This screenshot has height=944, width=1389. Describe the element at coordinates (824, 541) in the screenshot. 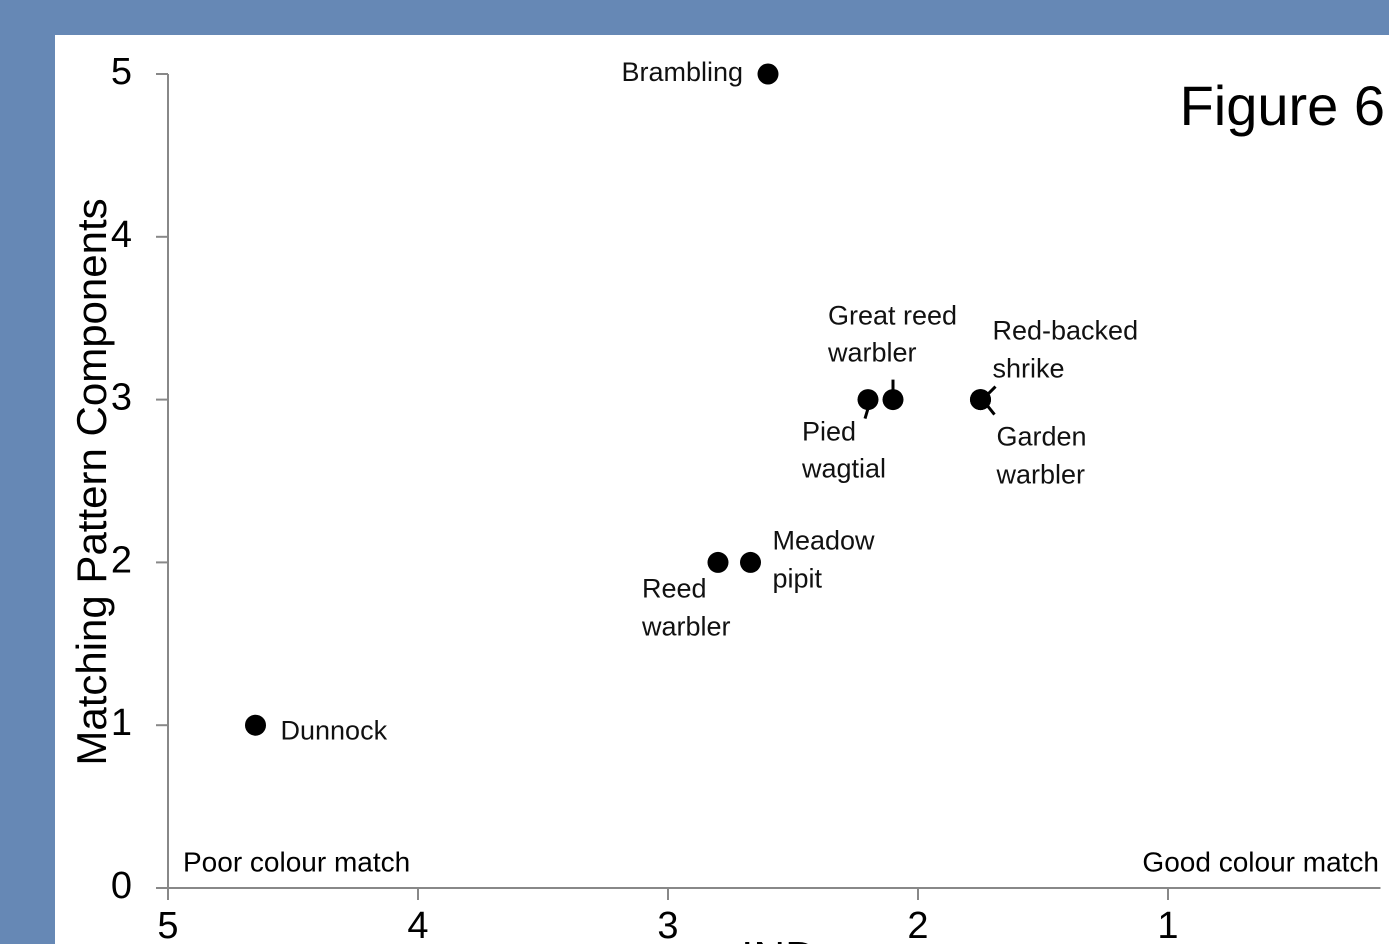

I see `point-label: Meadow` at that location.